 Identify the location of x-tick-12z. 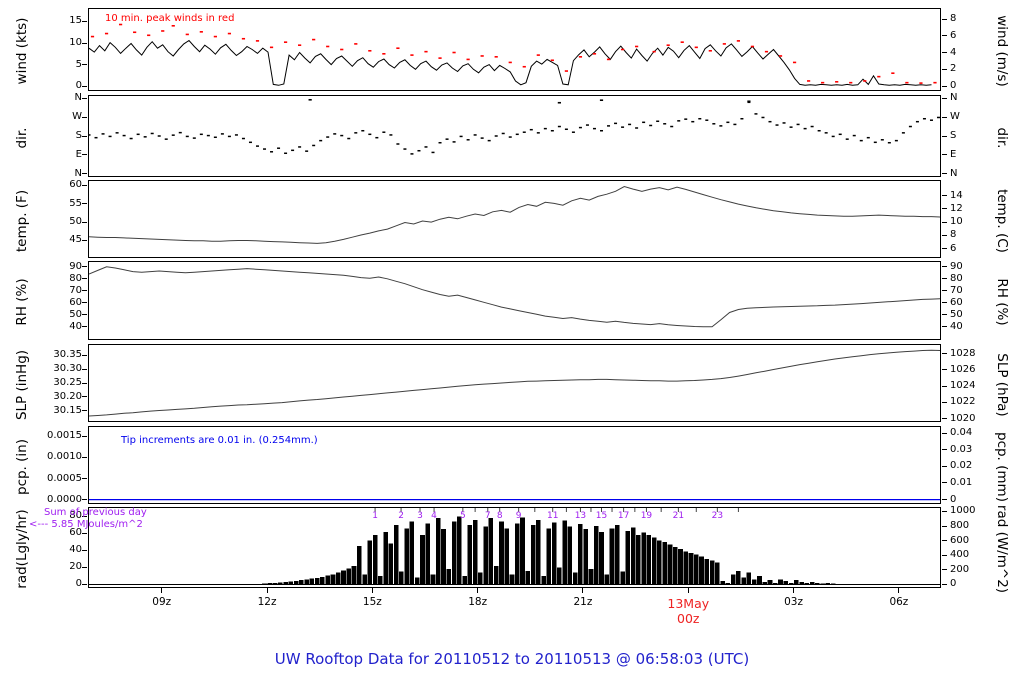
(267, 590).